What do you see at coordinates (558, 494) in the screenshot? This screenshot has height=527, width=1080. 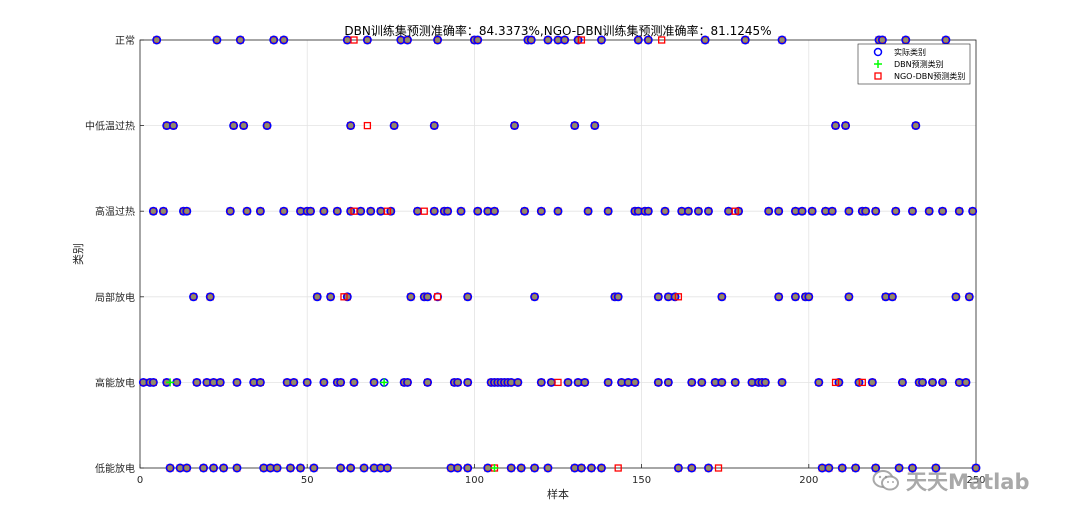 I see `x-axis-label: 样本` at bounding box center [558, 494].